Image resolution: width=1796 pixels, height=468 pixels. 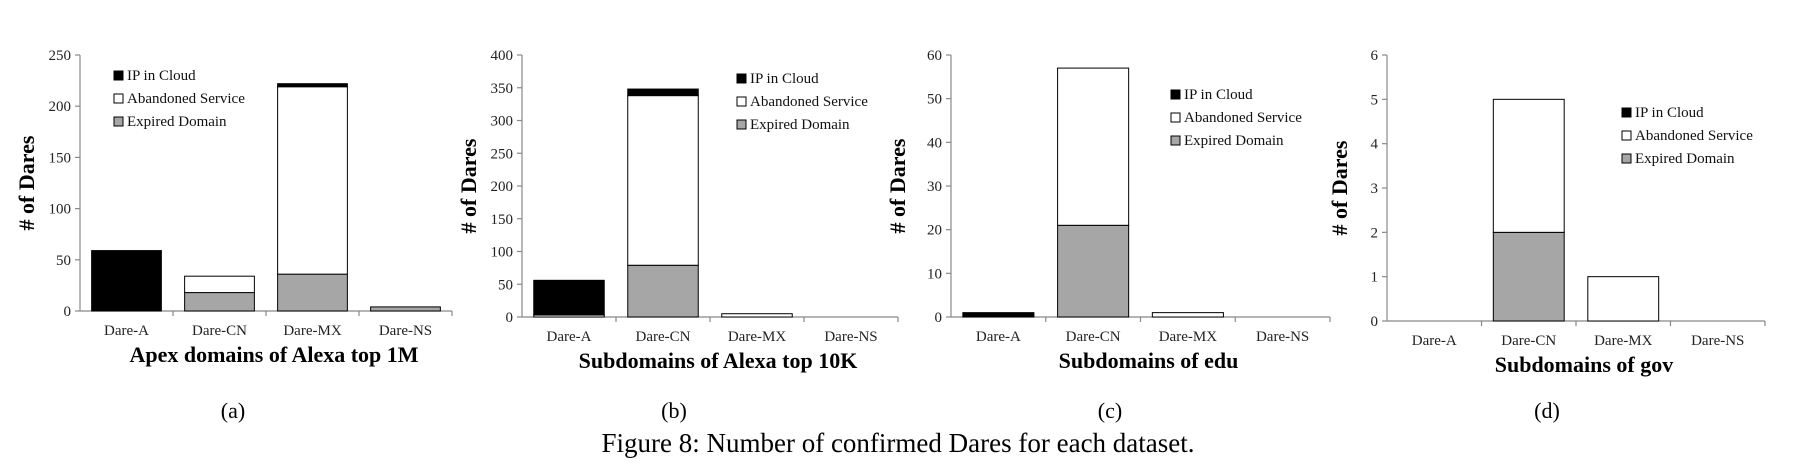 I want to click on bar-ip-in-cloud-dare-mx, so click(x=312, y=85).